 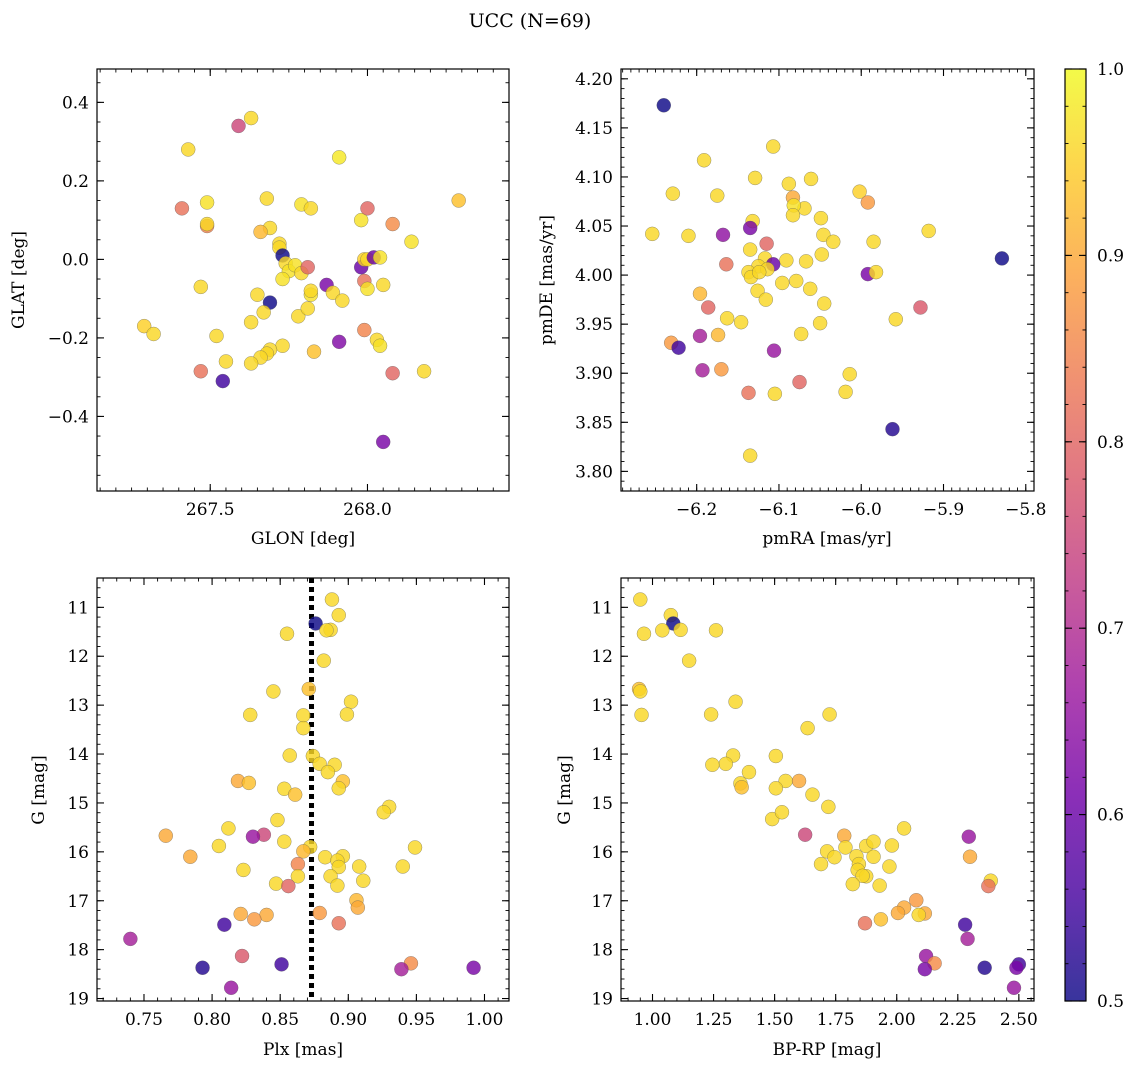 I want to click on pmra-pmde-xlabel: pmRA [mas/yr], so click(x=826, y=539).